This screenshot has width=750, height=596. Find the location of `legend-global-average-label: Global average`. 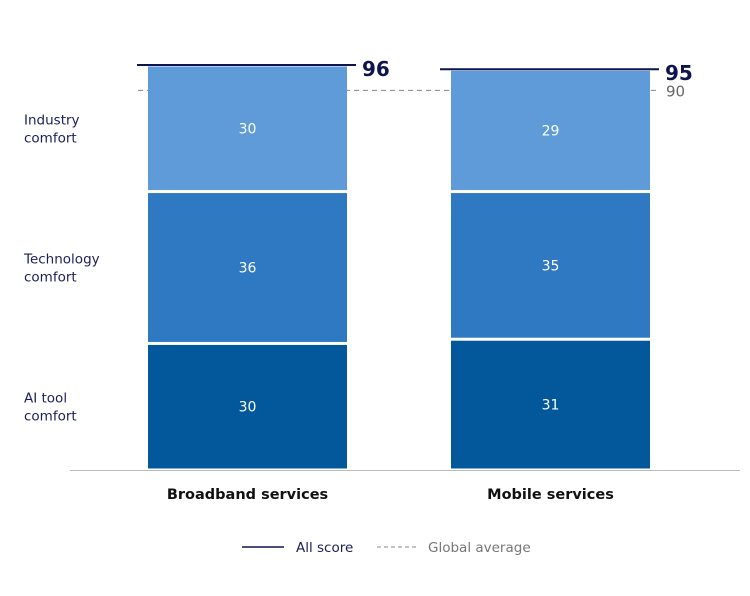

legend-global-average-label: Global average is located at coordinates (479, 548).